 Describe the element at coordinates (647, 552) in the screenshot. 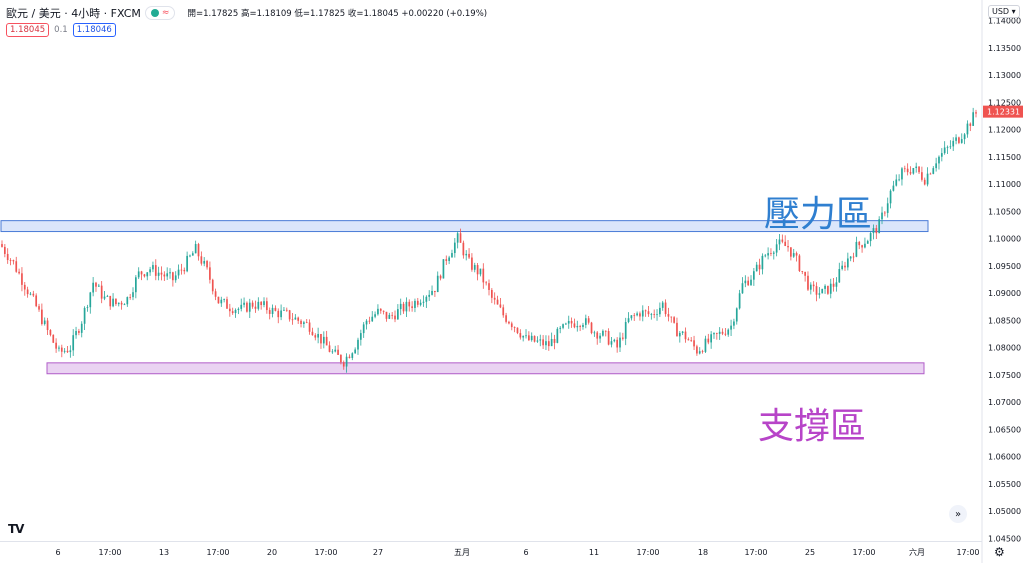

I see `time-tick-label: 17:00` at that location.